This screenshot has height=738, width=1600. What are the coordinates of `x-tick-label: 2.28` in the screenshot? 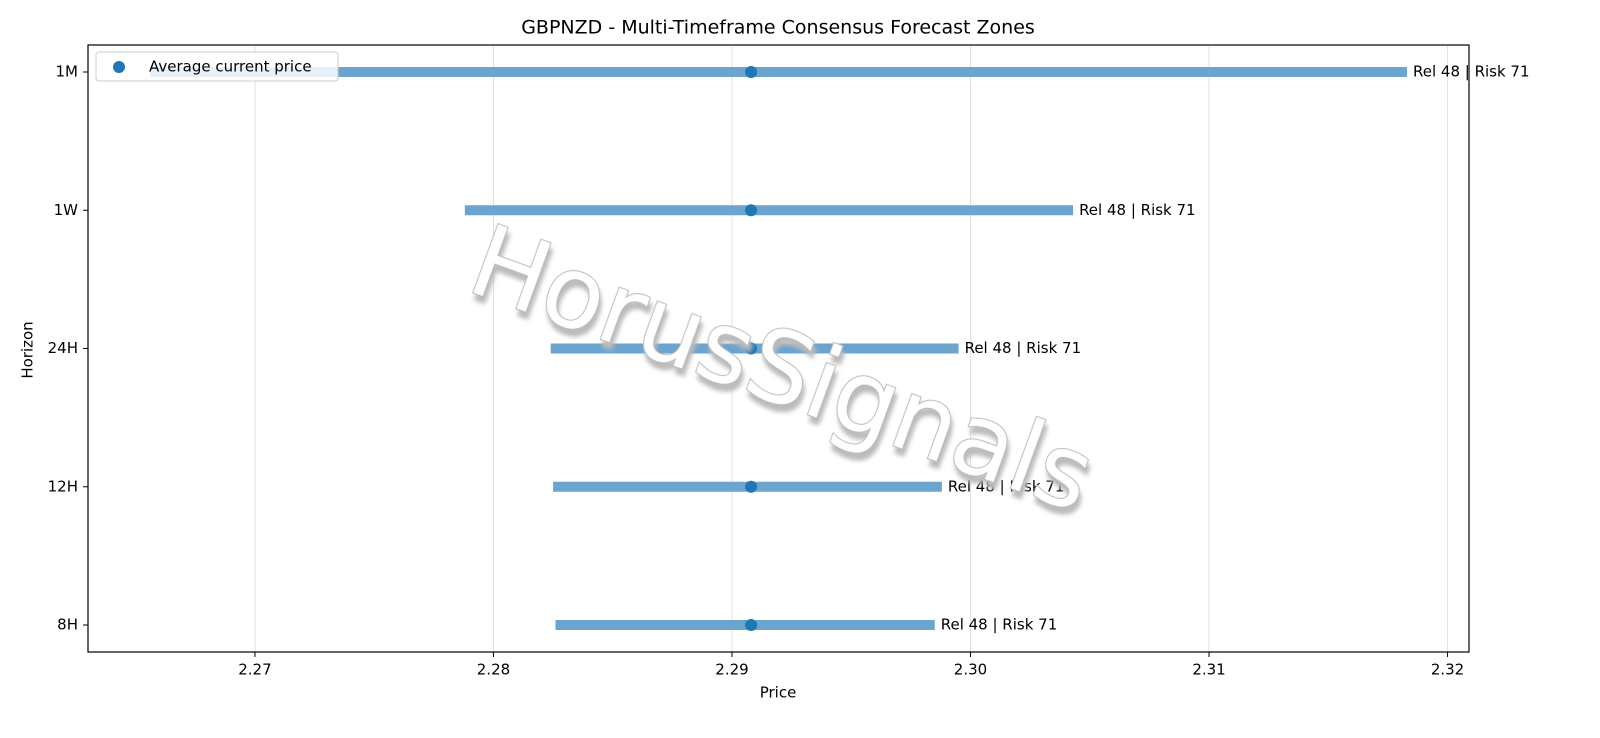 It's located at (493, 670).